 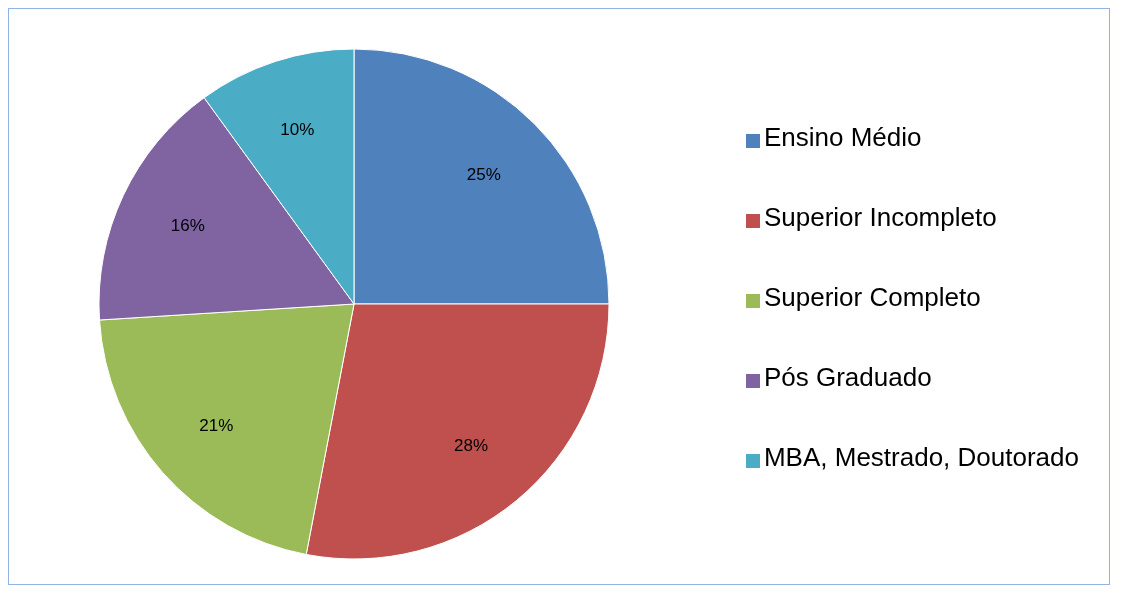 I want to click on legend-label: Pós Graduado, so click(x=847, y=376).